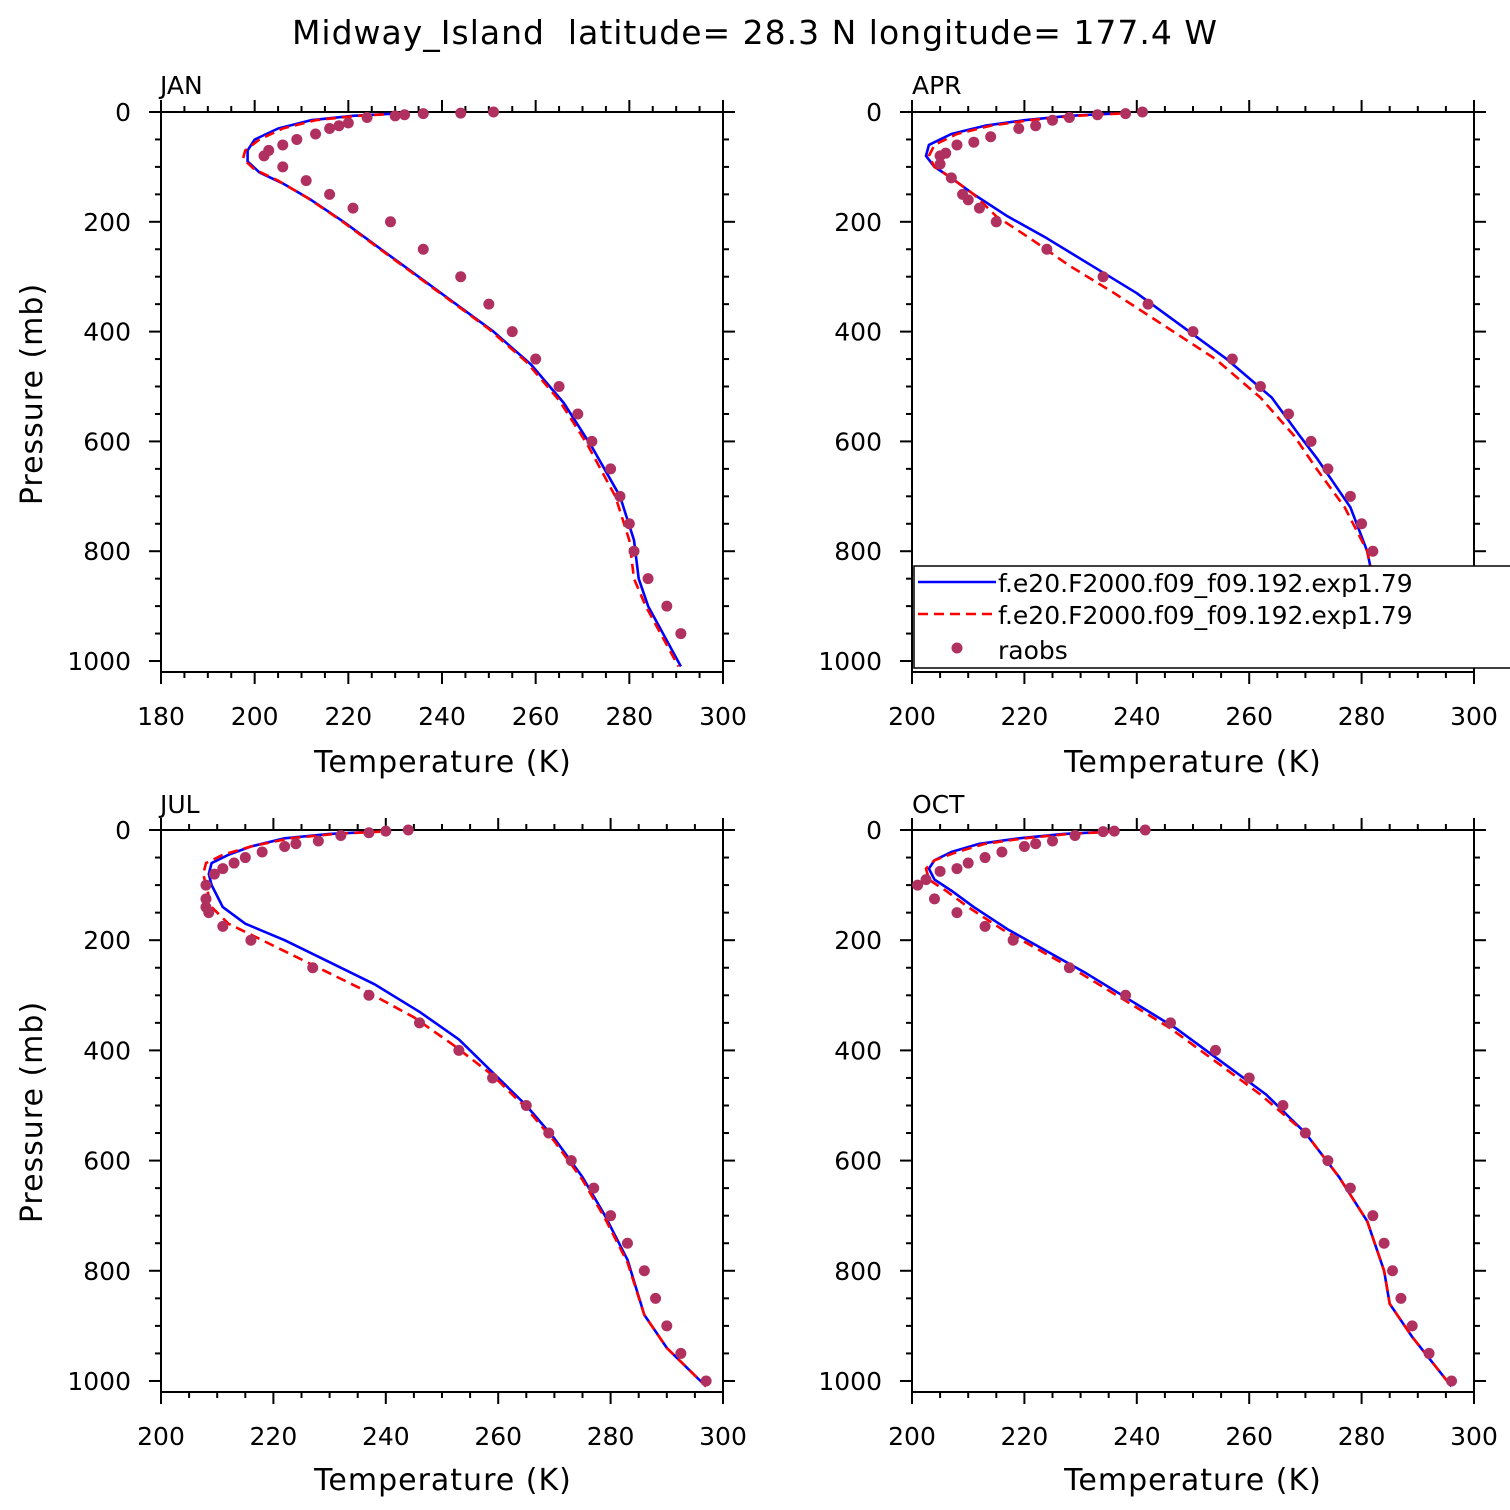  What do you see at coordinates (1205, 583) in the screenshot?
I see `legend-label: f.e20.F2000.f09_f09.192.exp1.79` at bounding box center [1205, 583].